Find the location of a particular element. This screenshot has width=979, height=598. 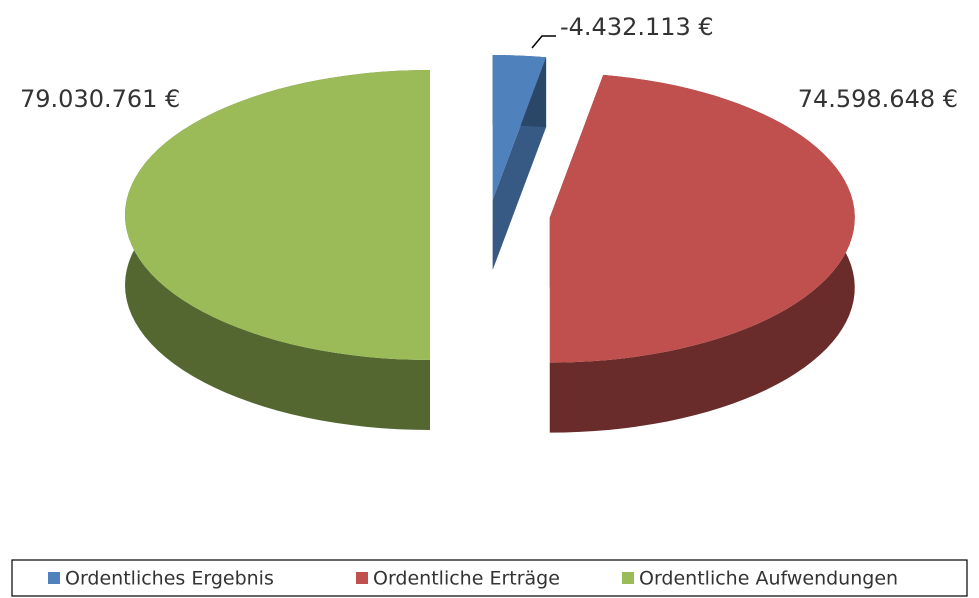

slice is located at coordinates (519, 163).